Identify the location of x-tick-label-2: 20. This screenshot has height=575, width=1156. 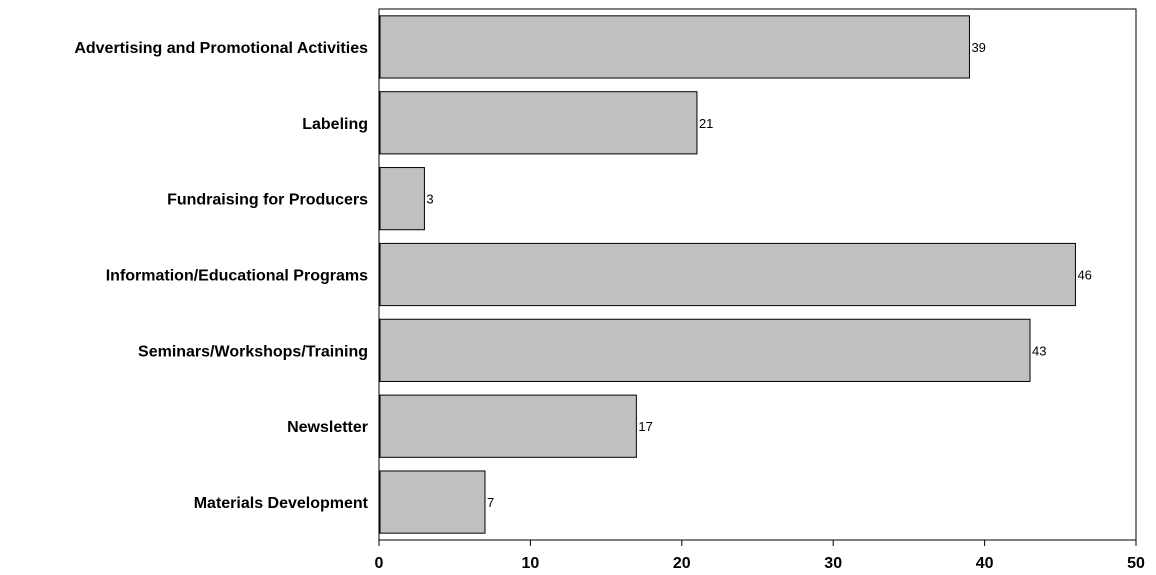
(682, 563).